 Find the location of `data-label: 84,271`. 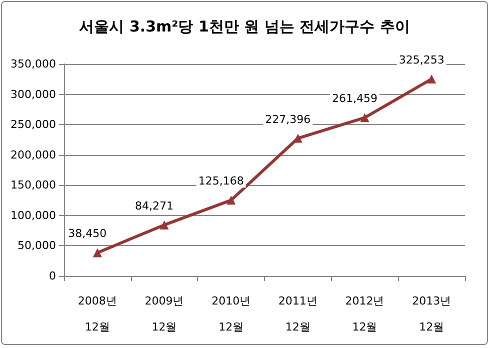

data-label: 84,271 is located at coordinates (154, 205).